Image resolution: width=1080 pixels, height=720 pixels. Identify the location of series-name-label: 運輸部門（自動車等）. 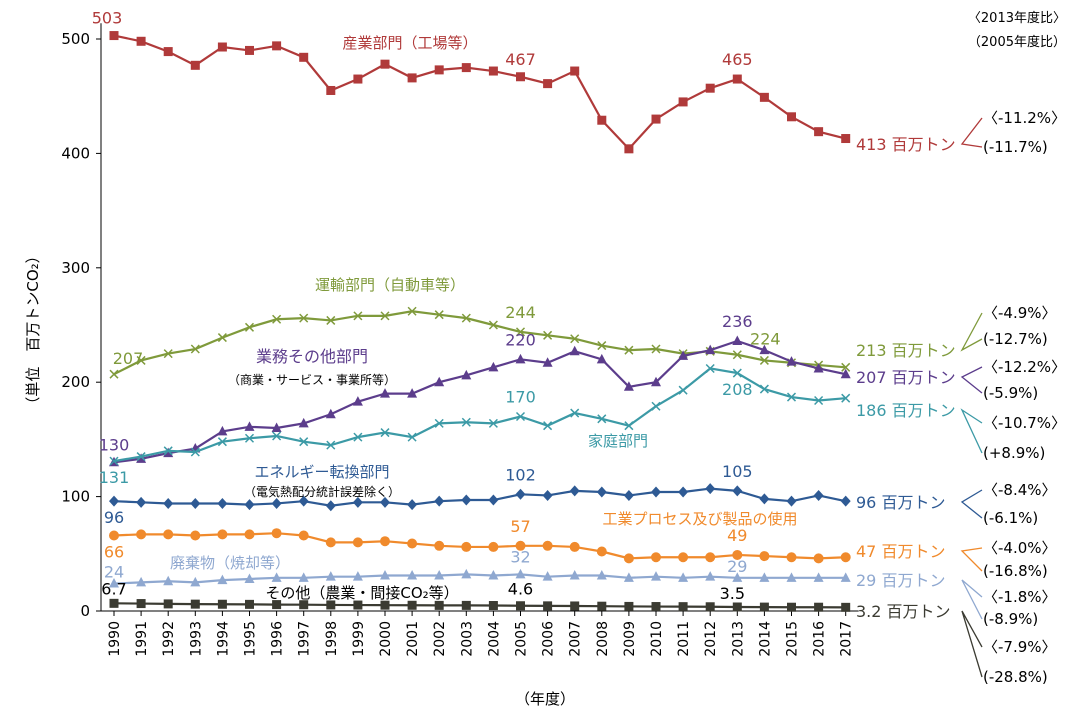
(390, 285).